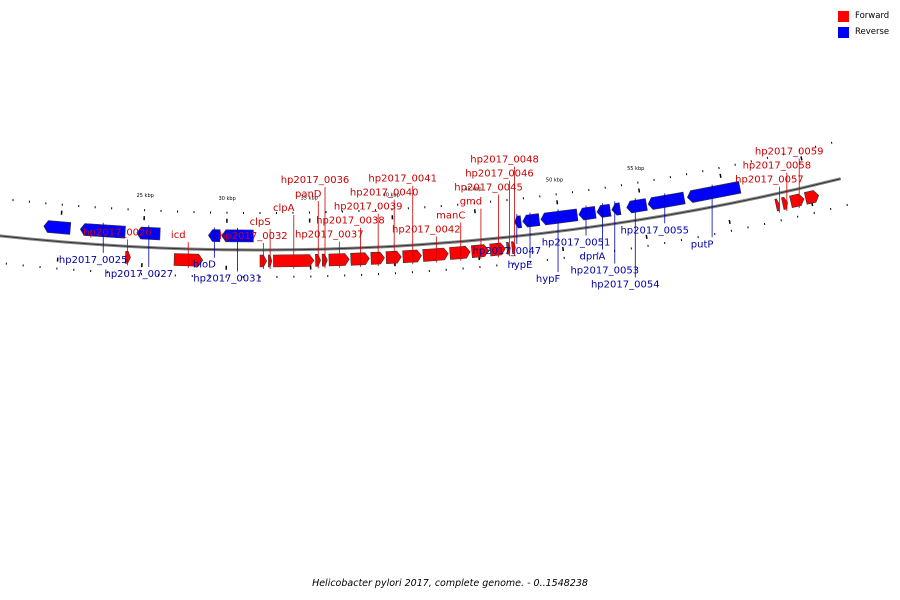 The image size is (900, 600). I want to click on gene-label: hp2017_0053, so click(604, 271).